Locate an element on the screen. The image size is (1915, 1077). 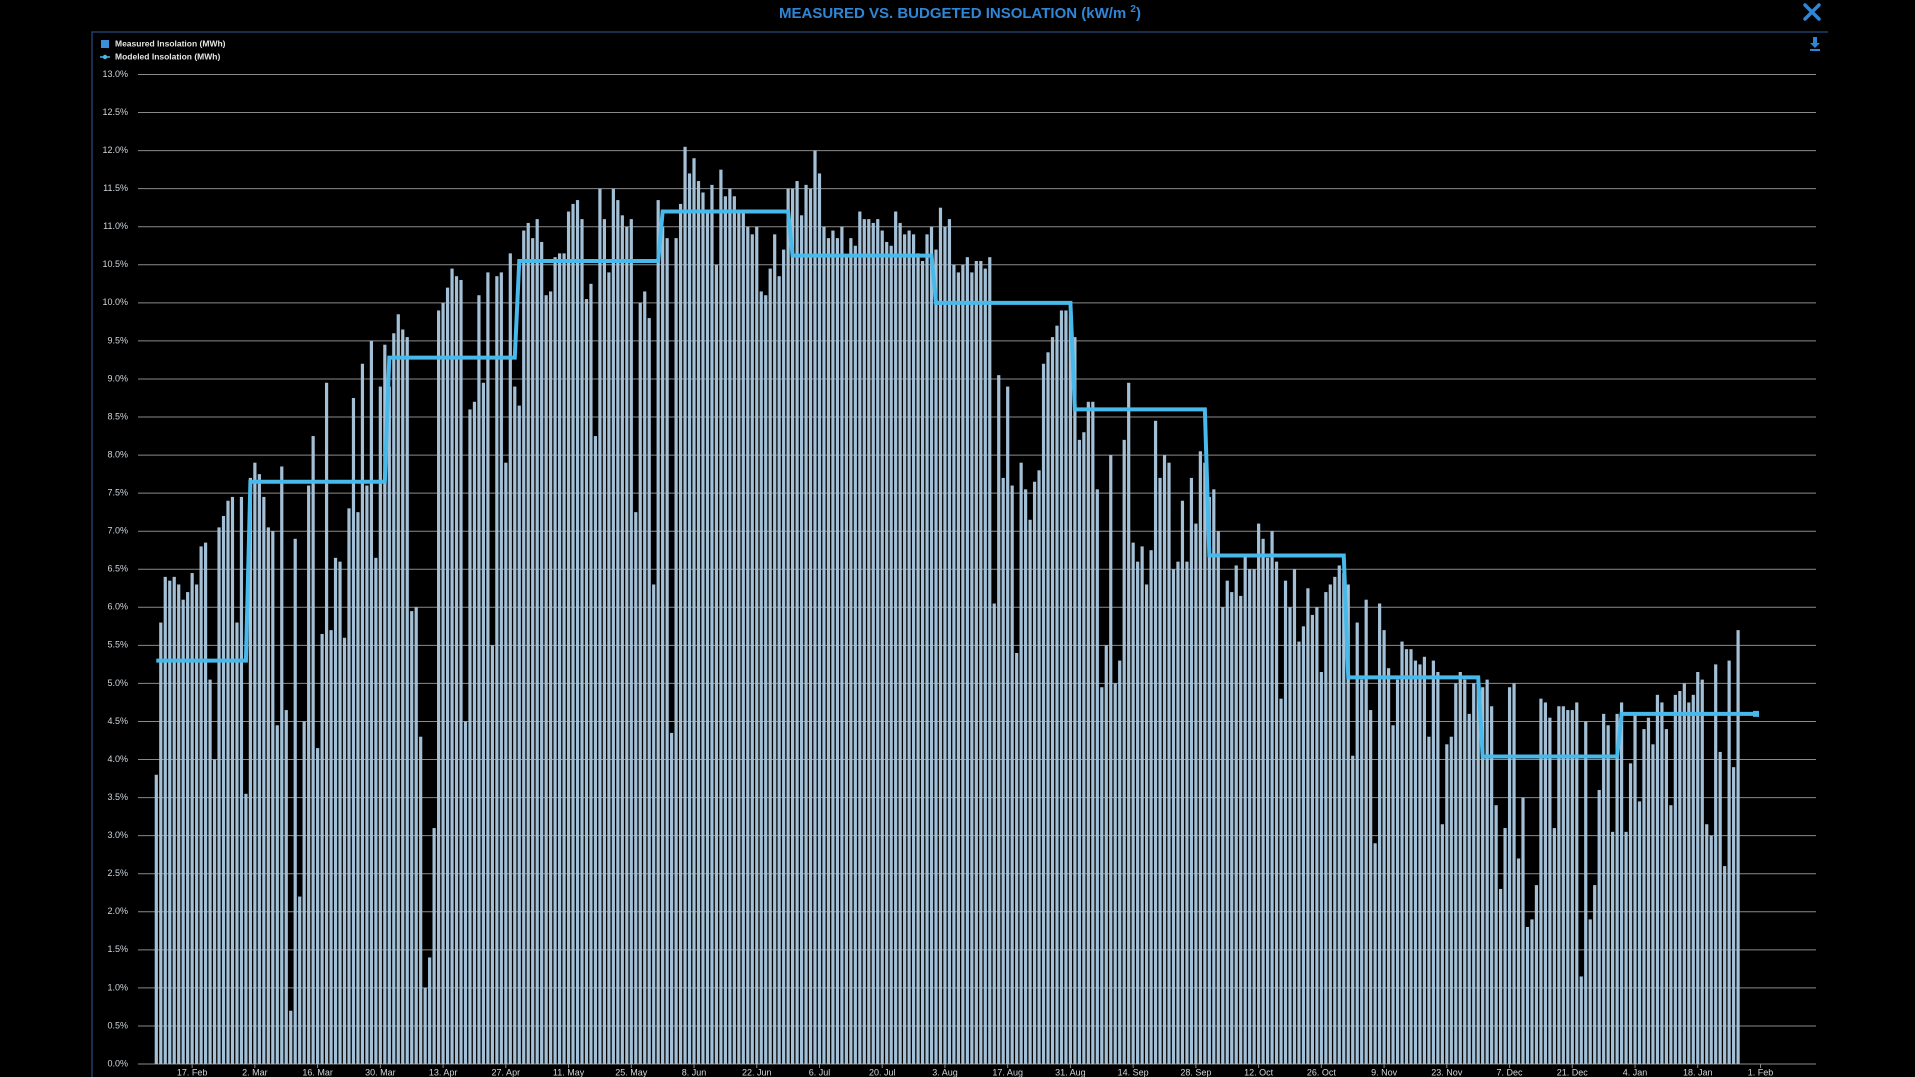
close-stroke is located at coordinates (1812, 12).